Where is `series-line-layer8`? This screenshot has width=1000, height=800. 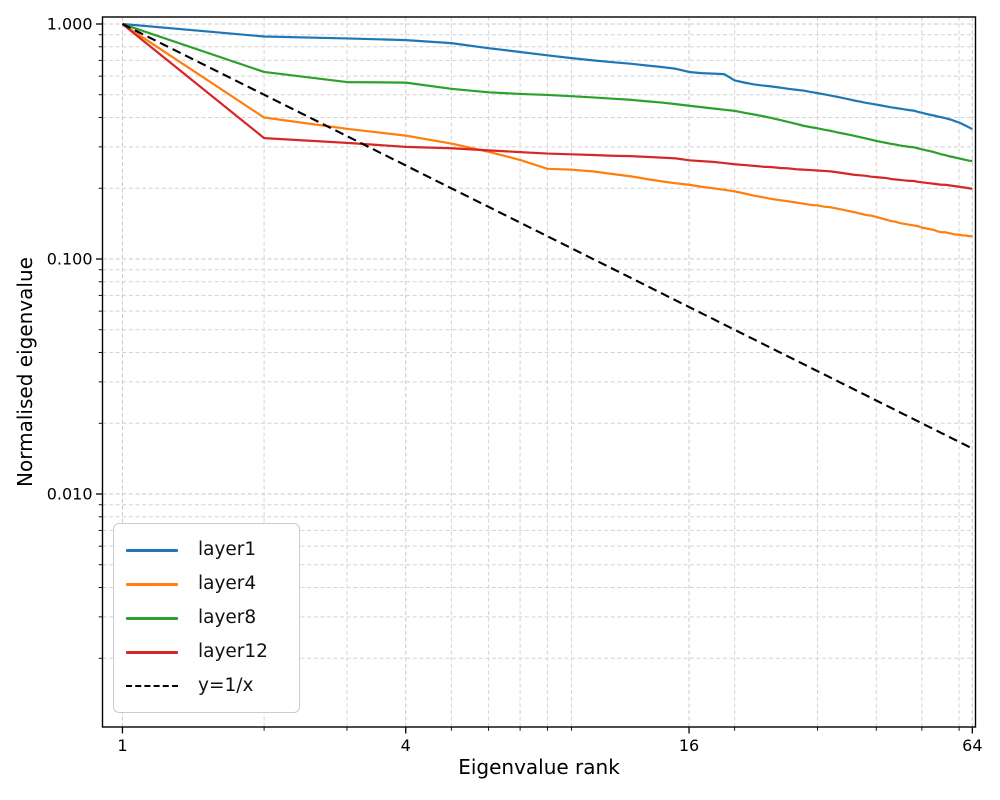
series-line-layer8 is located at coordinates (547, 92).